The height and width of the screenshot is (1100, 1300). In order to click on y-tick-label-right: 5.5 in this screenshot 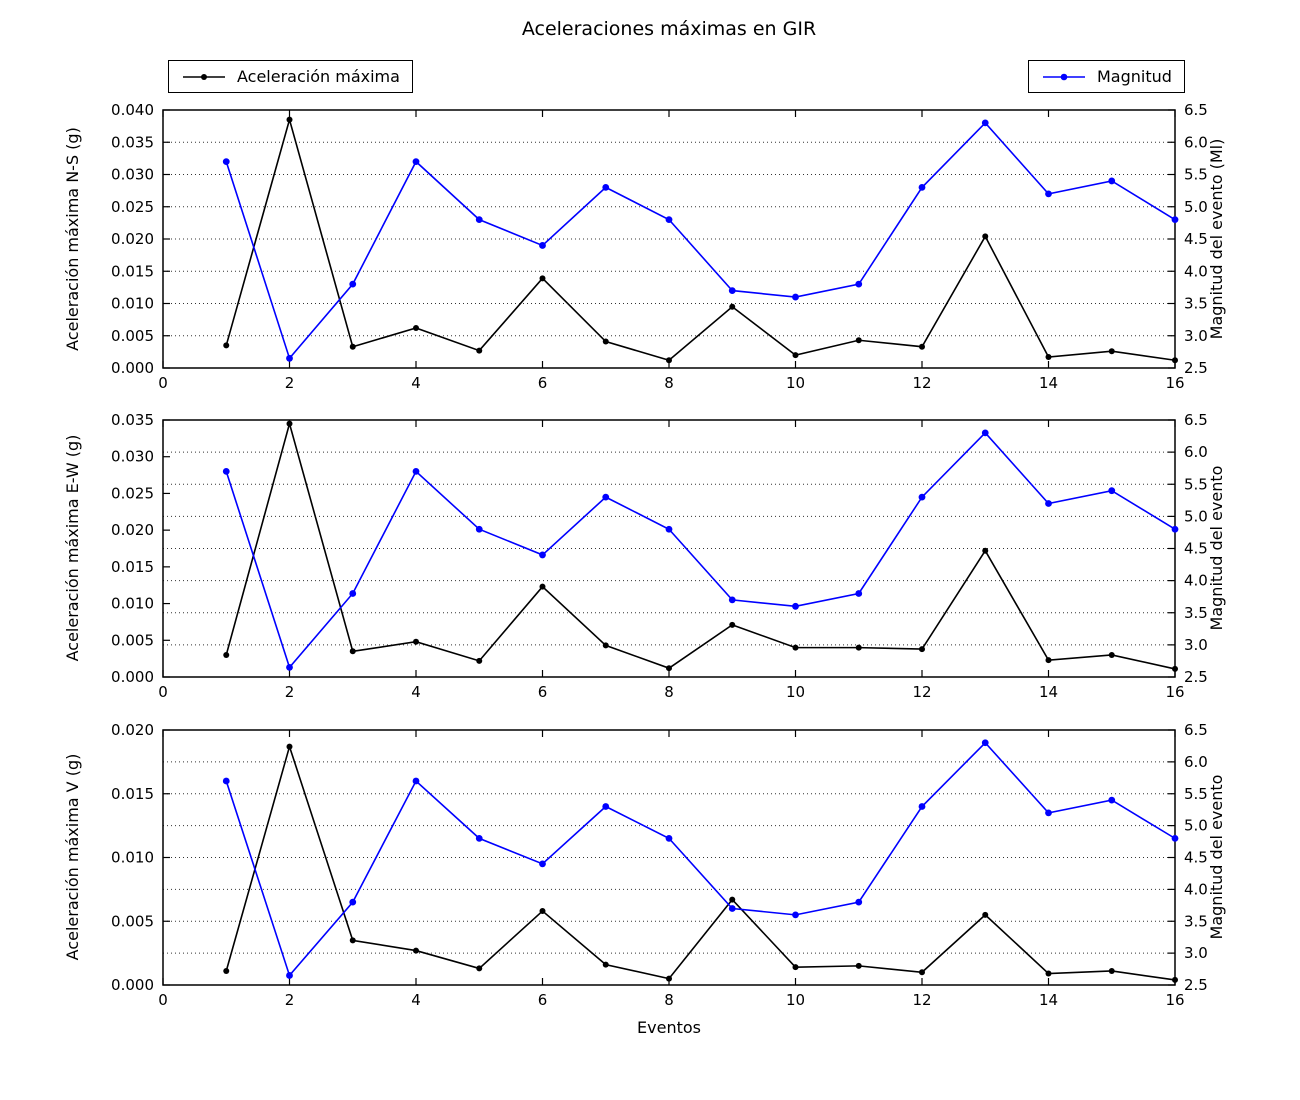, I will do `click(1196, 175)`.